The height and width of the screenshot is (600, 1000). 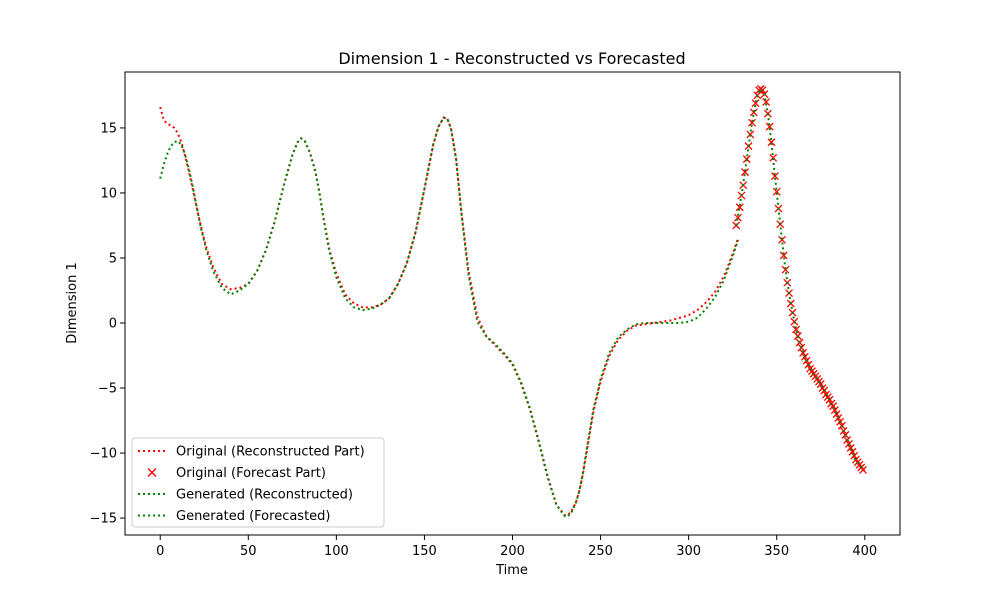 I want to click on x-tick-label: 250, so click(x=600, y=551).